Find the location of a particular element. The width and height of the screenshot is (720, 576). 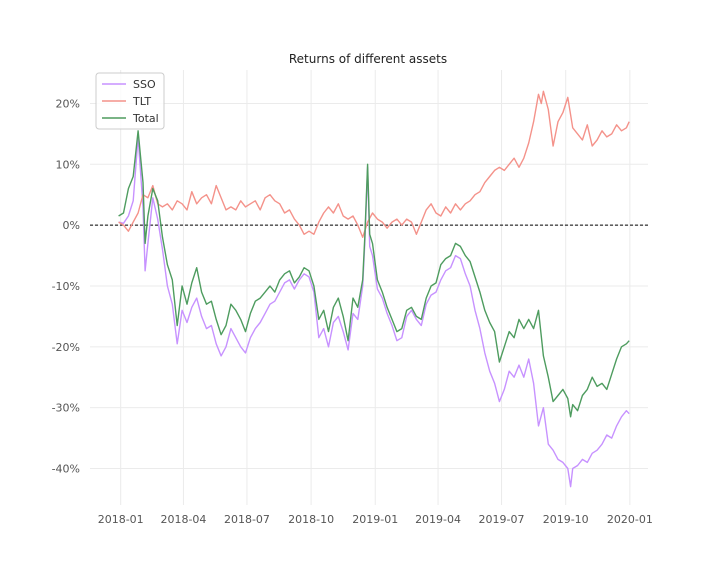

y-tick-label: -10% is located at coordinates (66, 286).